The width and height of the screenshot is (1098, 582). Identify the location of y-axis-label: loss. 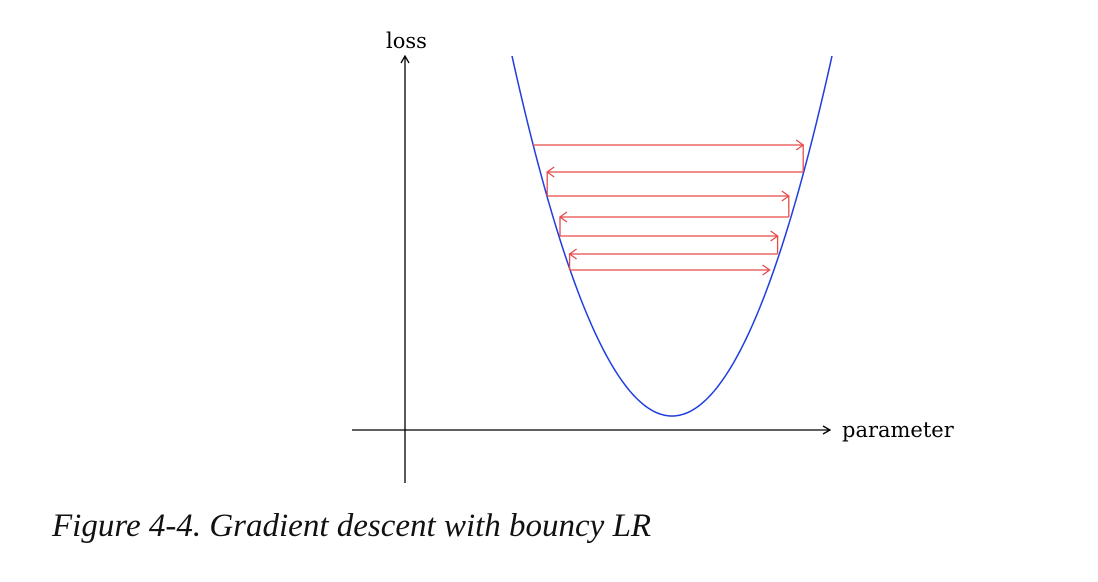
(406, 41).